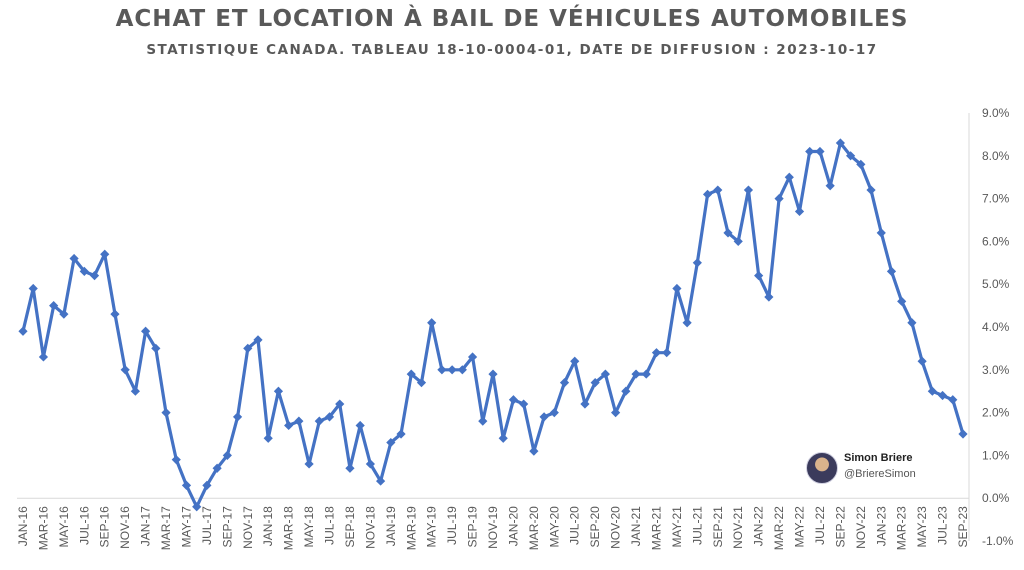 Image resolution: width=1024 pixels, height=570 pixels. I want to click on y-tick-label: 7.0%, so click(996, 199).